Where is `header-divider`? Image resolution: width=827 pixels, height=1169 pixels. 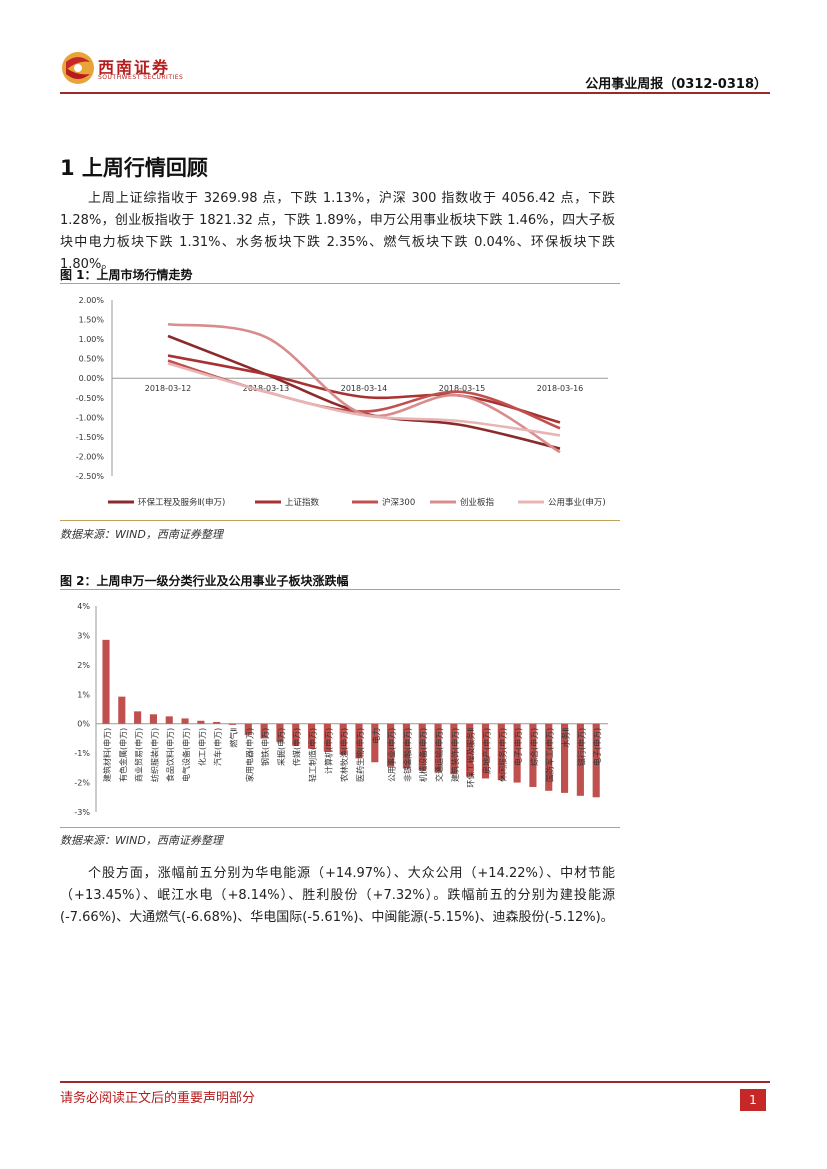
header-divider is located at coordinates (415, 93).